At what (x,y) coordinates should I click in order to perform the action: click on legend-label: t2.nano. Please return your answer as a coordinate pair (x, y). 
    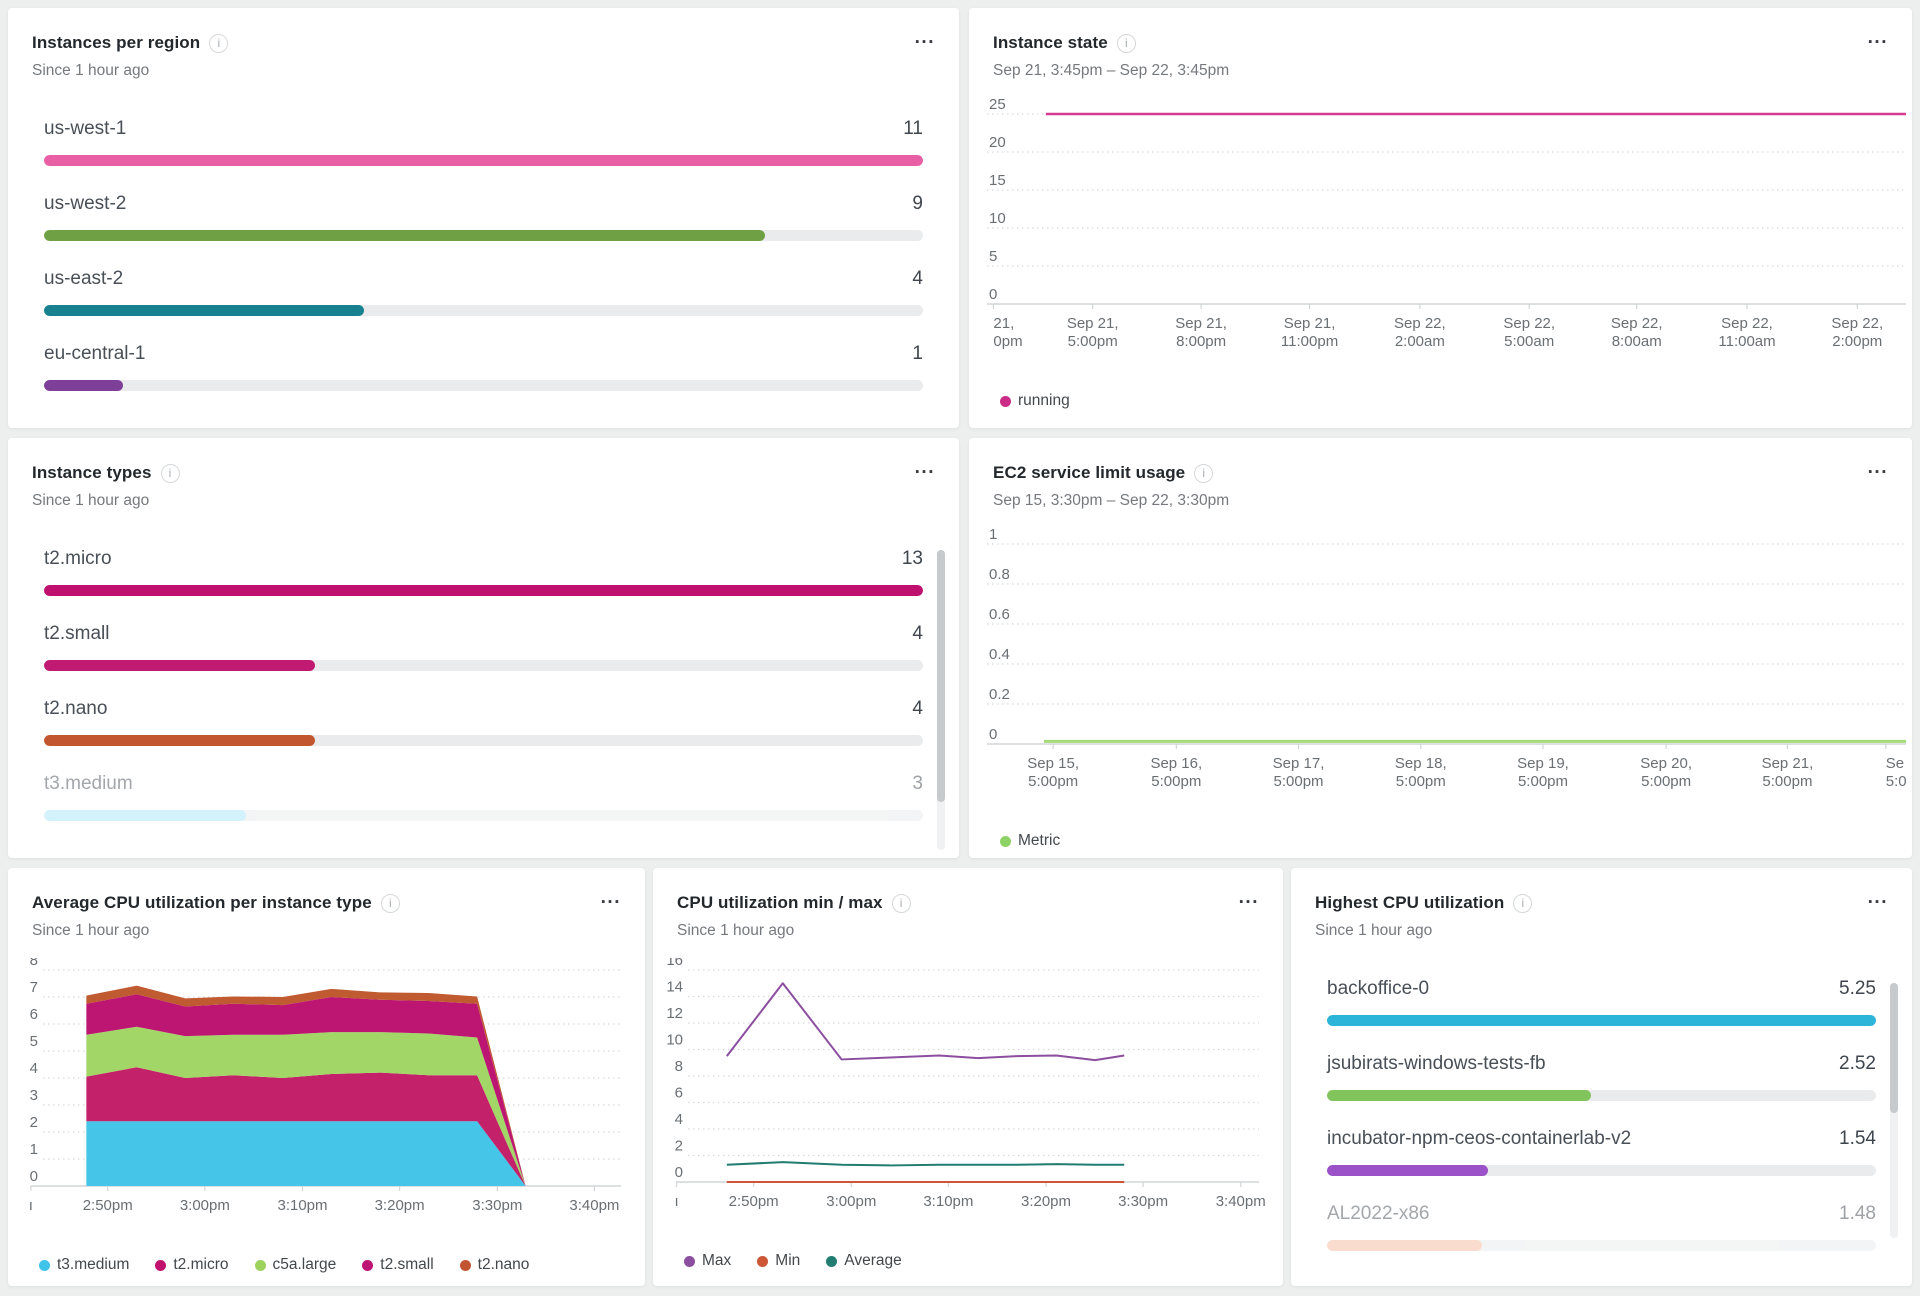
    Looking at the image, I should click on (503, 1264).